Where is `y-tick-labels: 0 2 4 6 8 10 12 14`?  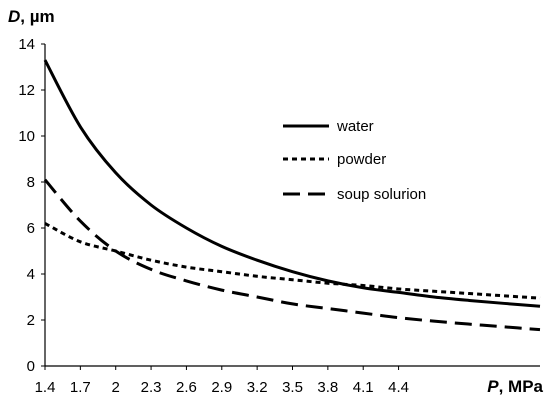 y-tick-labels: 0 2 4 6 8 10 12 14 is located at coordinates (26, 205).